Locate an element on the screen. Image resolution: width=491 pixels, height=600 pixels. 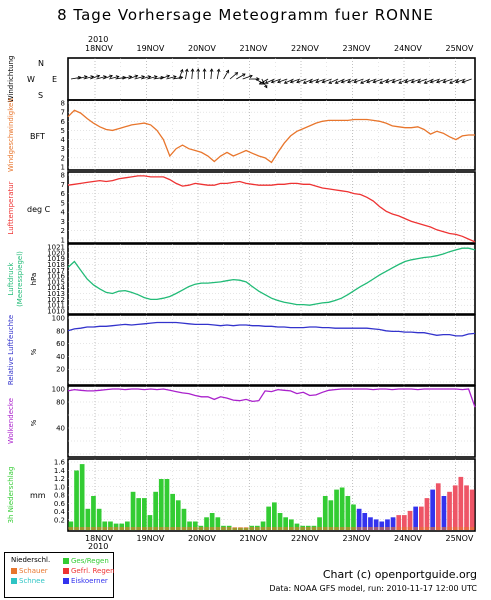
y-tick-label: 1014 is located at coordinates (56, 288).